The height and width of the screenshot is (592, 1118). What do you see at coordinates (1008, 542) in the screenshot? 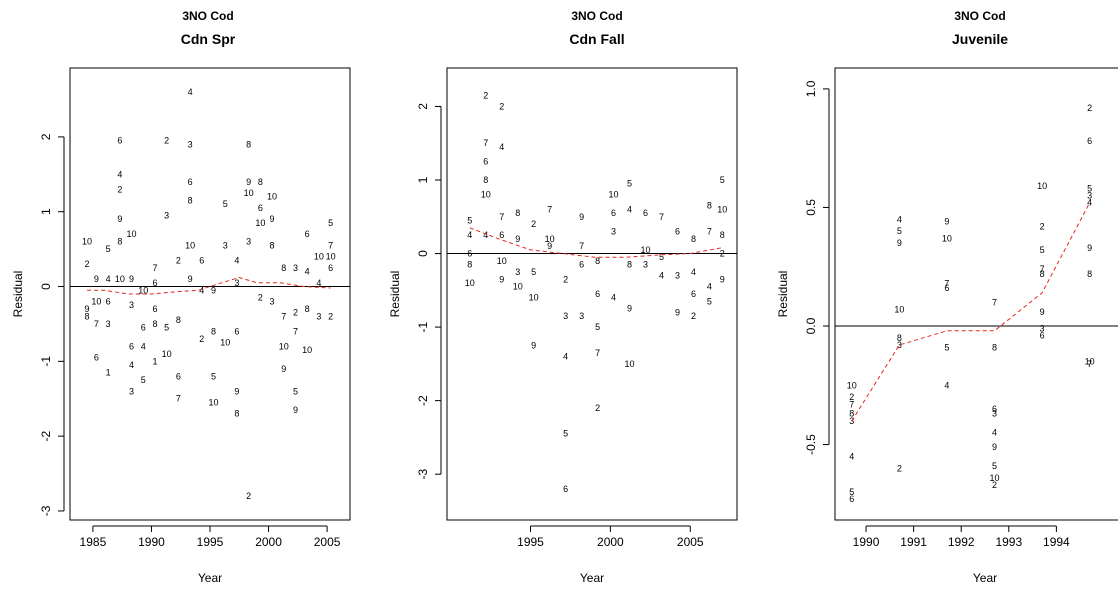
I see `x-tick-label: 1993` at bounding box center [1008, 542].